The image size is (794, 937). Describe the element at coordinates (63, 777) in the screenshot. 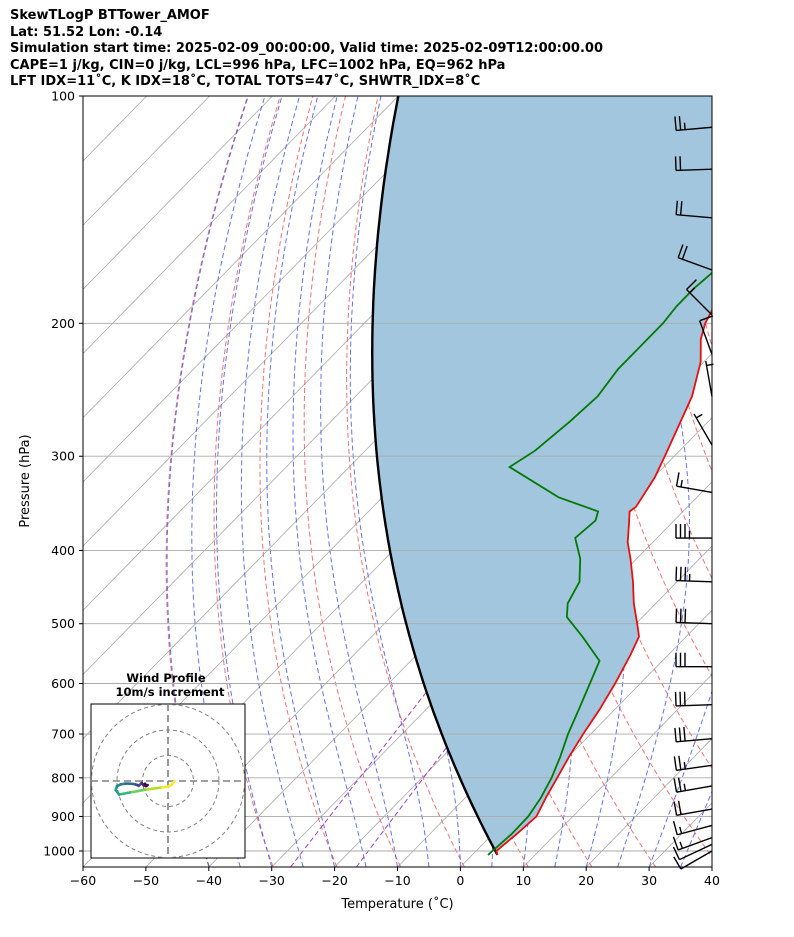

I see `y-tick-label: 800` at that location.